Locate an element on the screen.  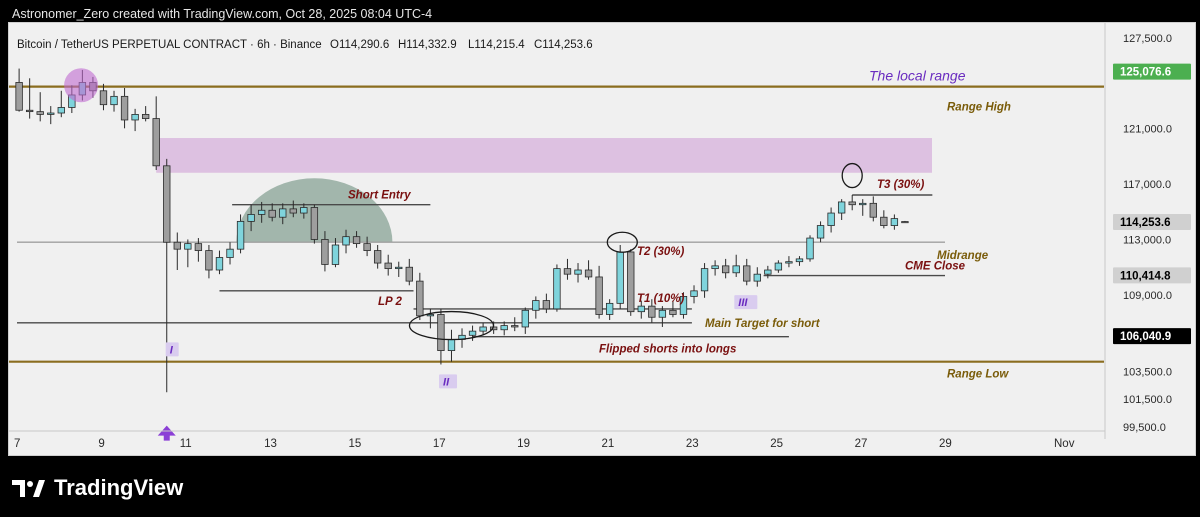
flipped-label: Flipped shorts into longs is located at coordinates (667, 350).